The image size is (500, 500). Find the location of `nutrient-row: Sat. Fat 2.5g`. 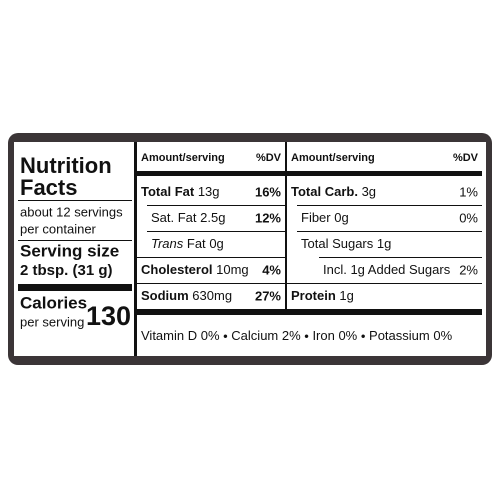

nutrient-row: Sat. Fat 2.5g is located at coordinates (188, 217).